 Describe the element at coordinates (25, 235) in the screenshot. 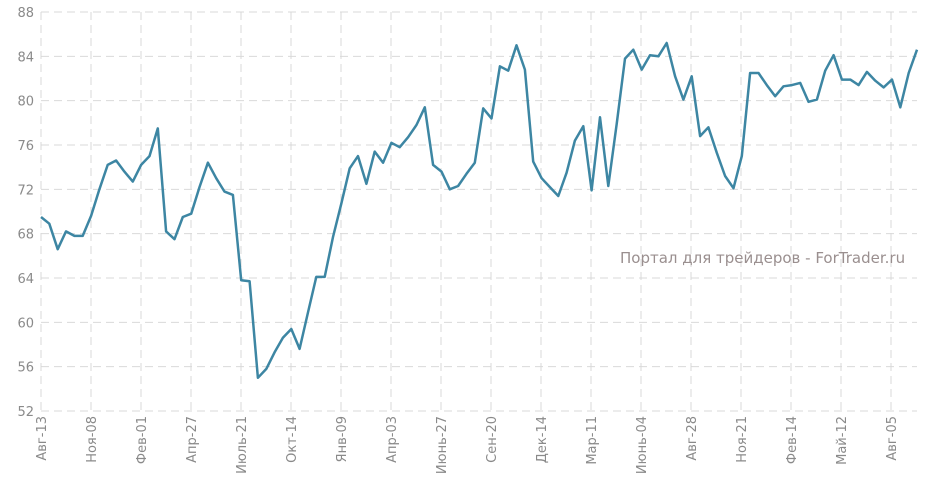

I see `y-tick-label: 68` at that location.